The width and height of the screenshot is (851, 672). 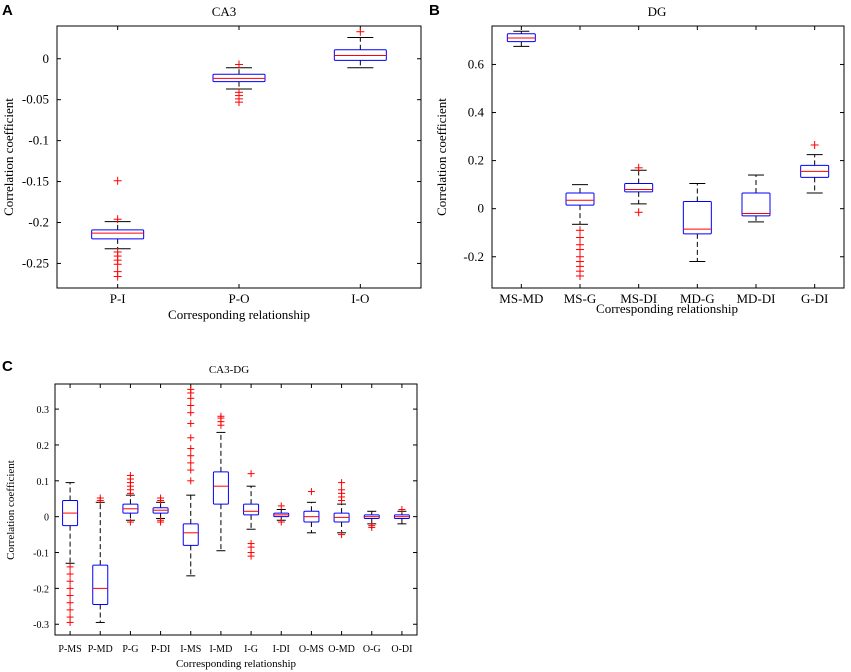 I want to click on ytick-label: 0.2, so click(x=476, y=160).